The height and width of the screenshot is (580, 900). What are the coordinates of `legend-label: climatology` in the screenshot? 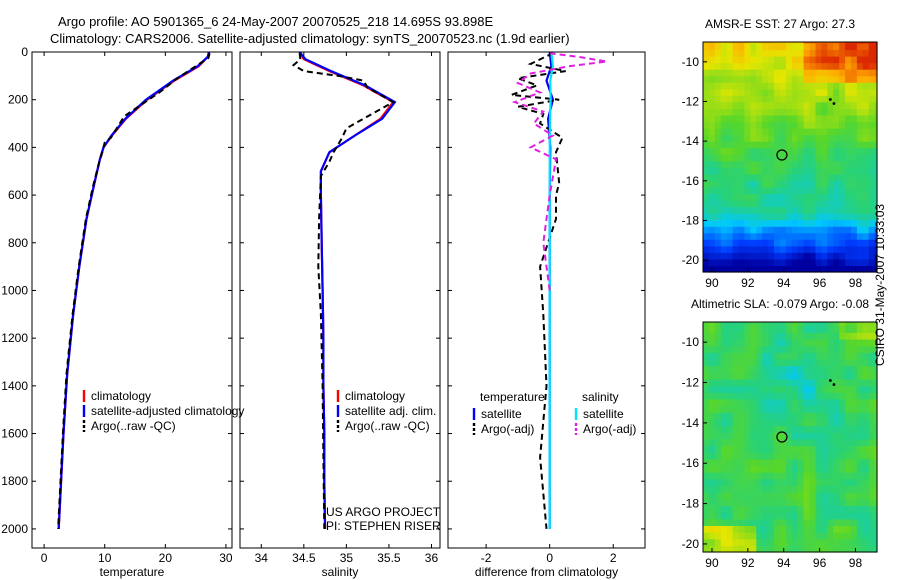 It's located at (375, 396).